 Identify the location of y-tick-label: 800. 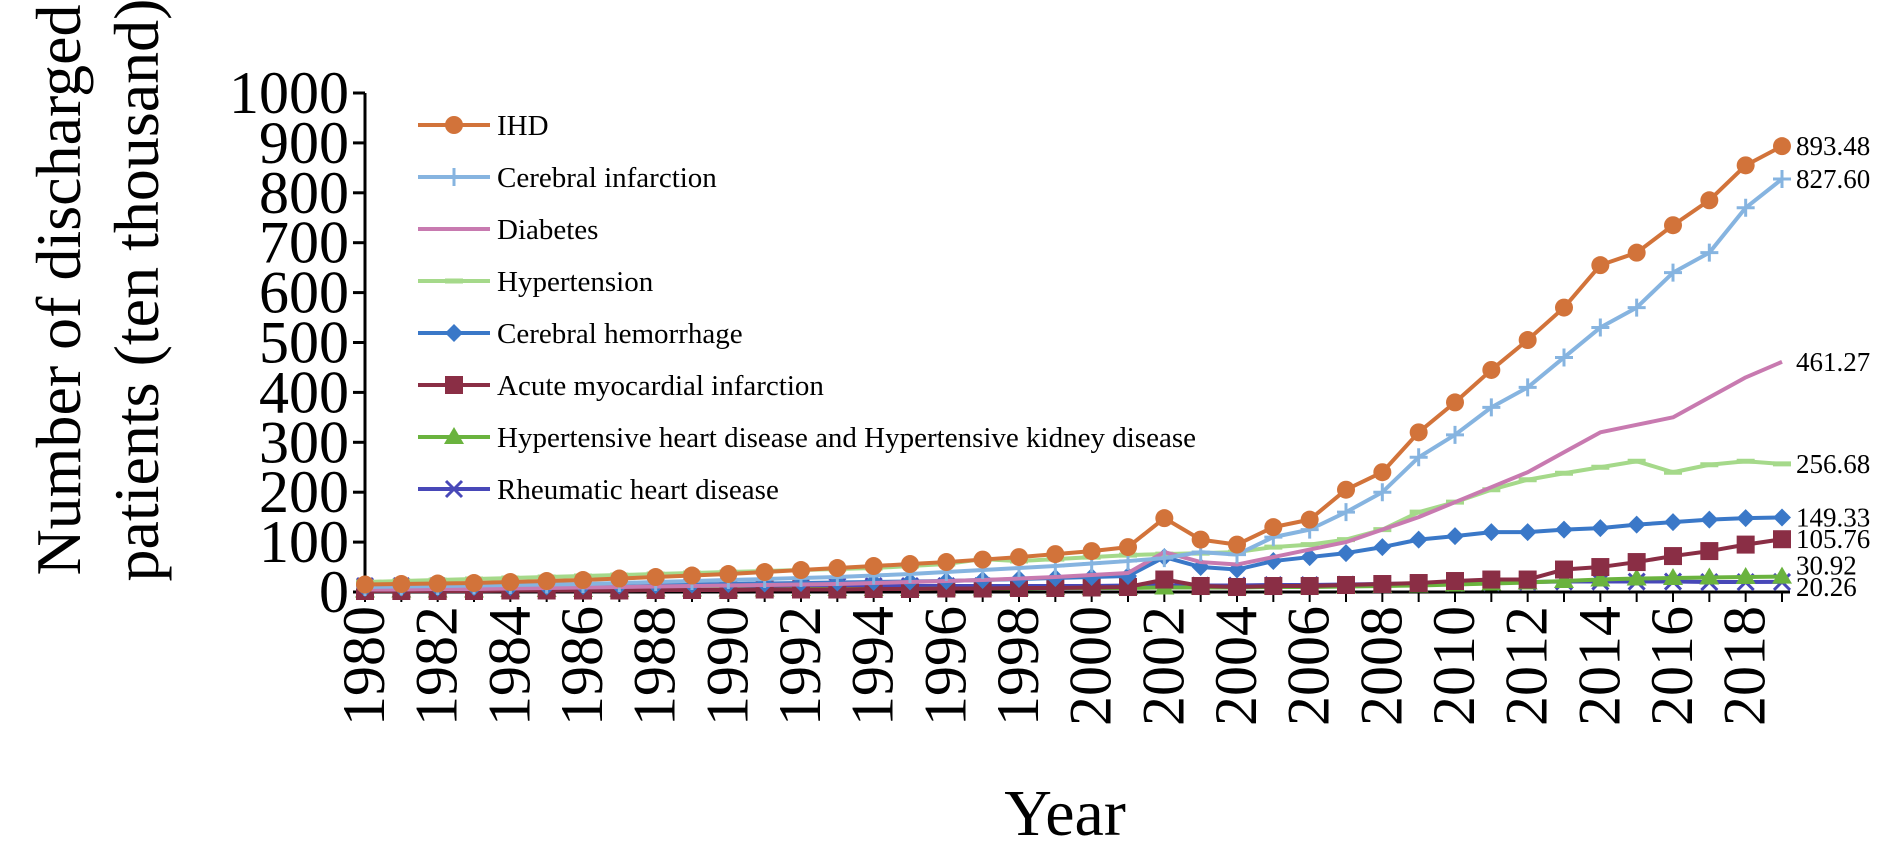
(304, 193).